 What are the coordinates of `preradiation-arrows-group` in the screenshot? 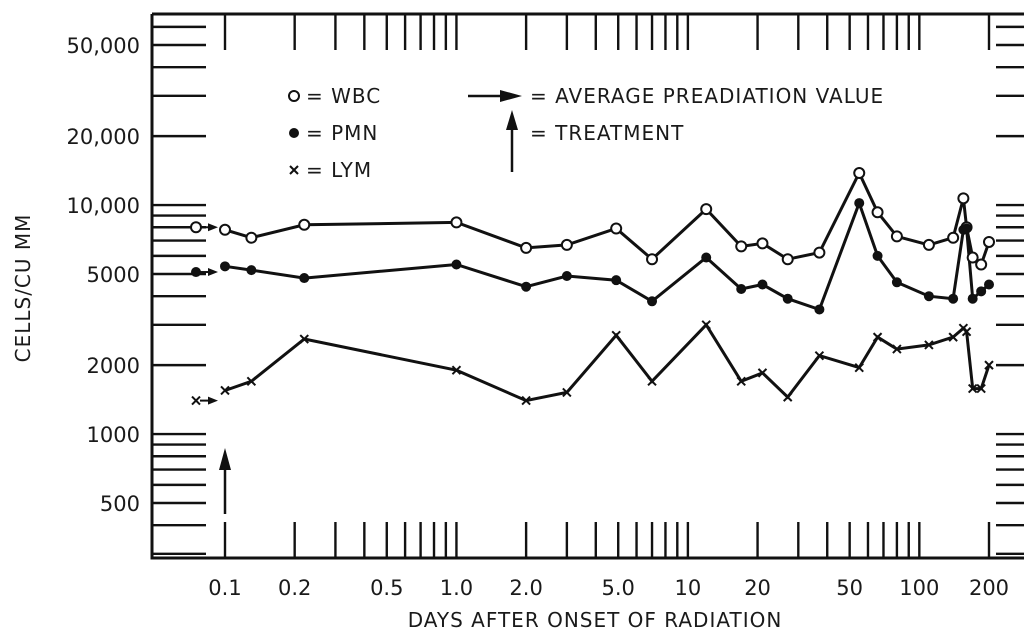 It's located at (204, 313).